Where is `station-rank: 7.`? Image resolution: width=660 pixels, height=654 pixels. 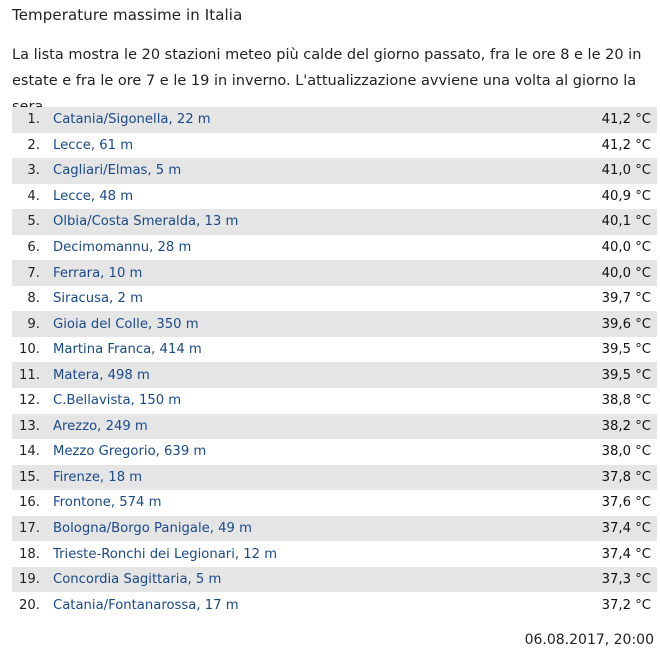
station-rank: 7. is located at coordinates (33, 273).